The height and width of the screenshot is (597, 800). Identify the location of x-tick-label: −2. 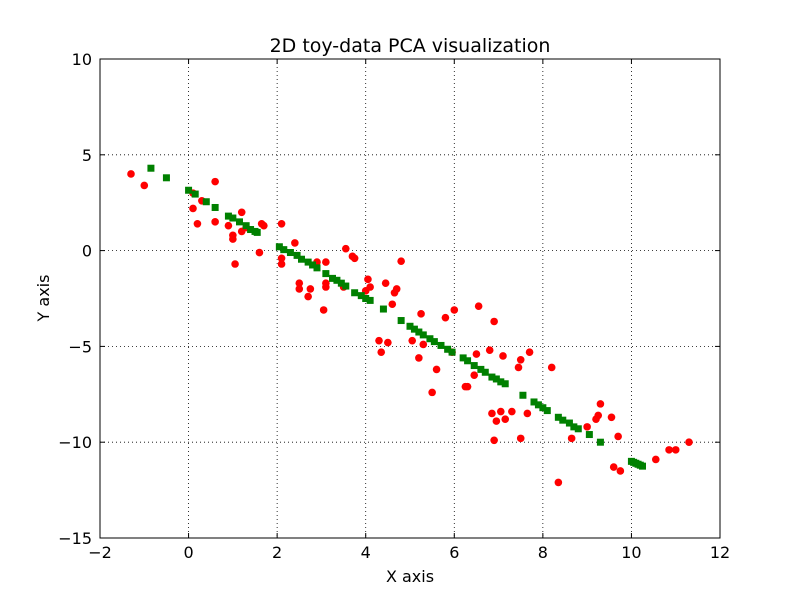
(100, 552).